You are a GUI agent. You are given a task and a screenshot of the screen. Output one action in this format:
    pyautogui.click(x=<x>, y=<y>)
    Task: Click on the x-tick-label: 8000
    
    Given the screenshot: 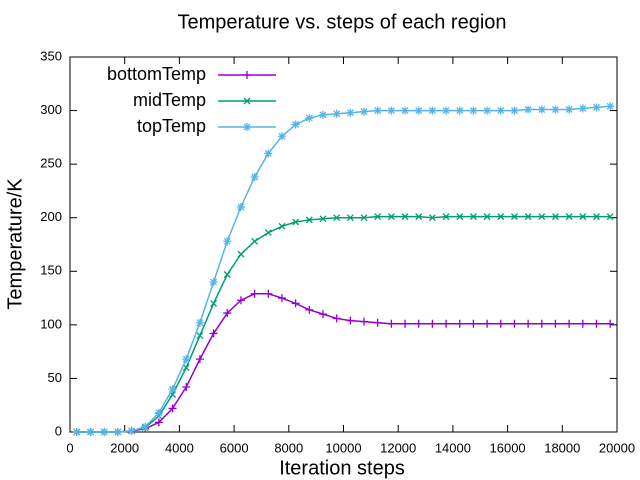 What is the action you would take?
    pyautogui.click(x=288, y=447)
    